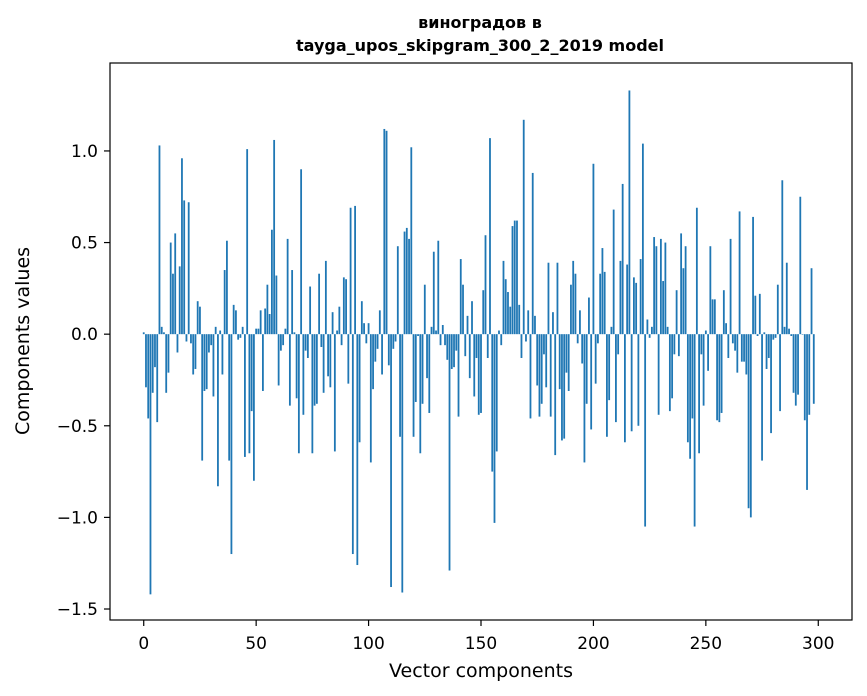 The width and height of the screenshot is (867, 696). Describe the element at coordinates (818, 644) in the screenshot. I see `x-tick-label: 300` at that location.